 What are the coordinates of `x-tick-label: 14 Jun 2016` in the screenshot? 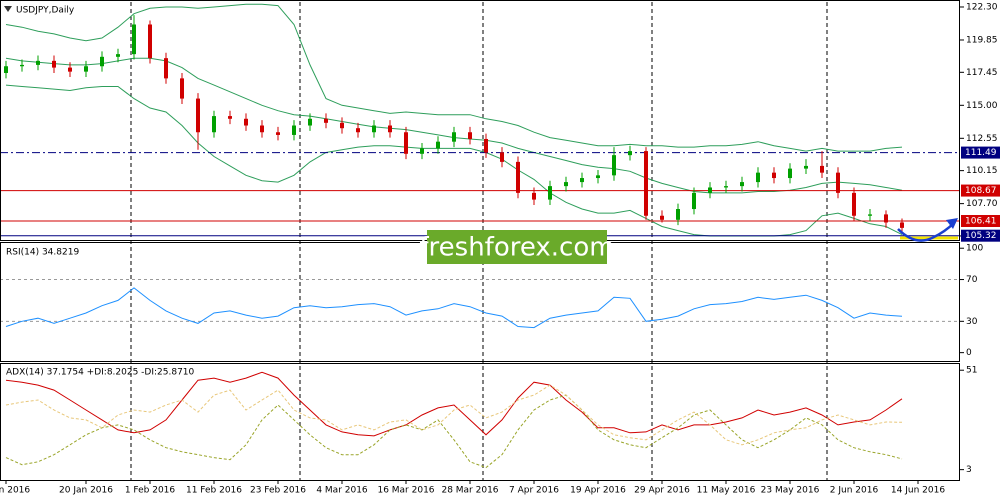 It's located at (918, 491).